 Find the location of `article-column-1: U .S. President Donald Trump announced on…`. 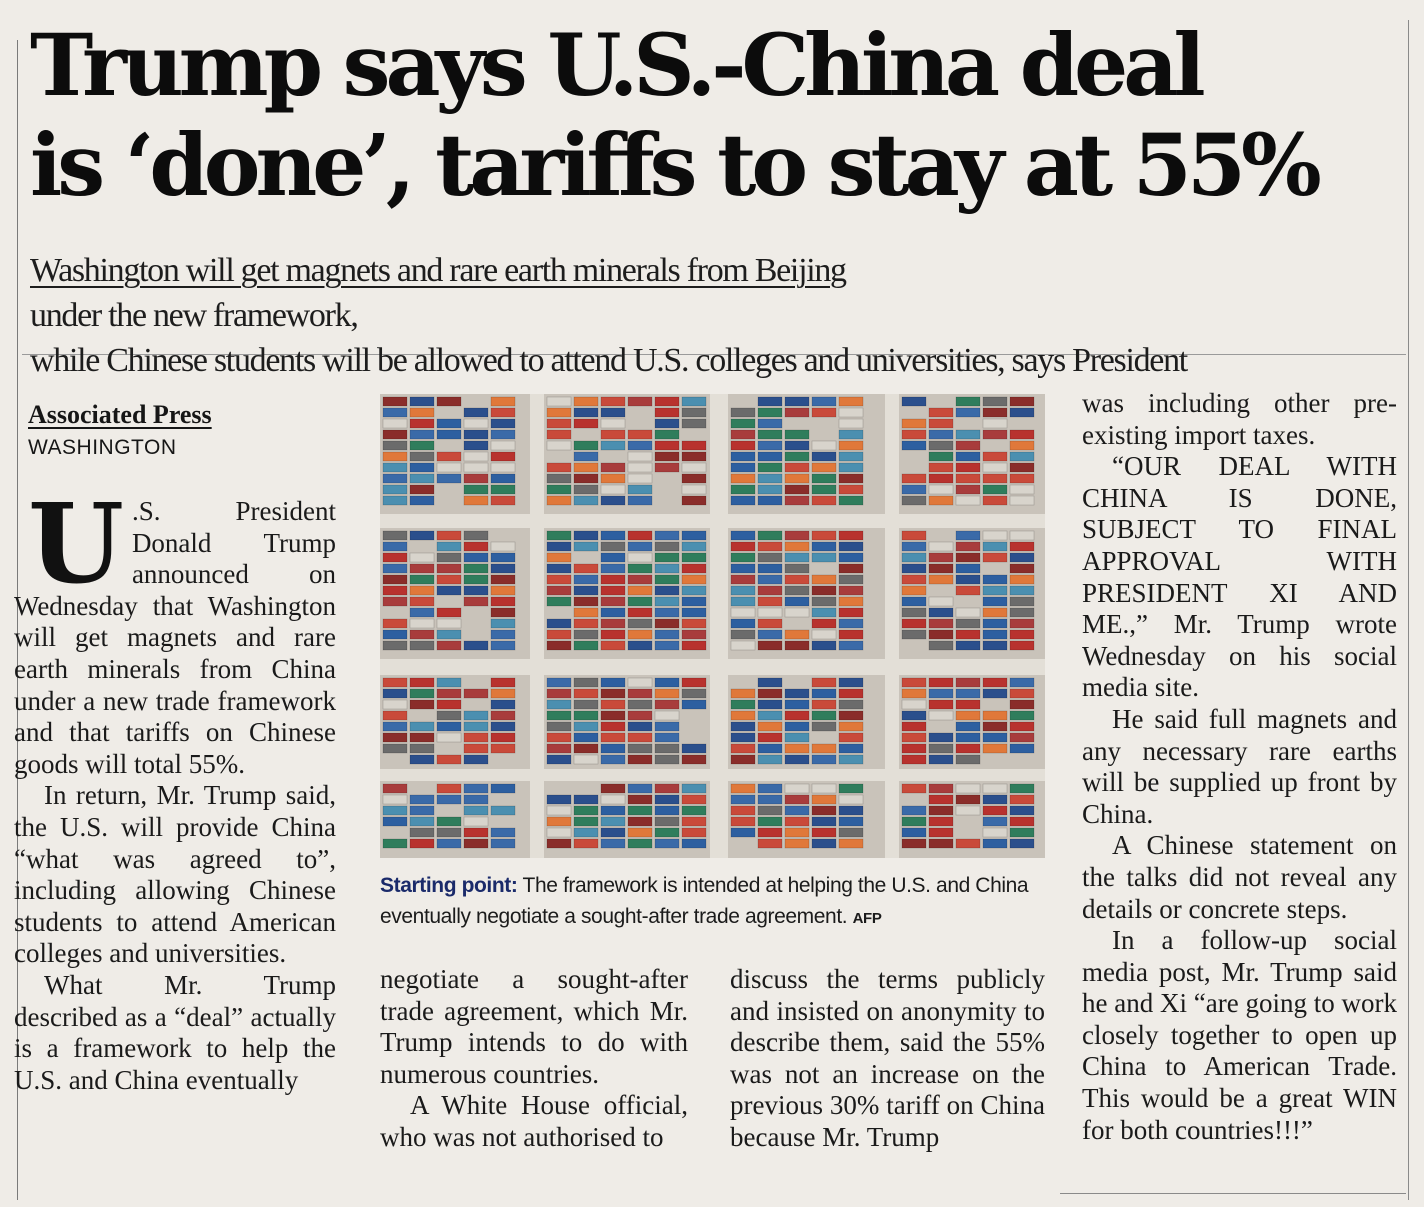

article-column-1: U .S. President Donald Trump announced on… is located at coordinates (175, 787).